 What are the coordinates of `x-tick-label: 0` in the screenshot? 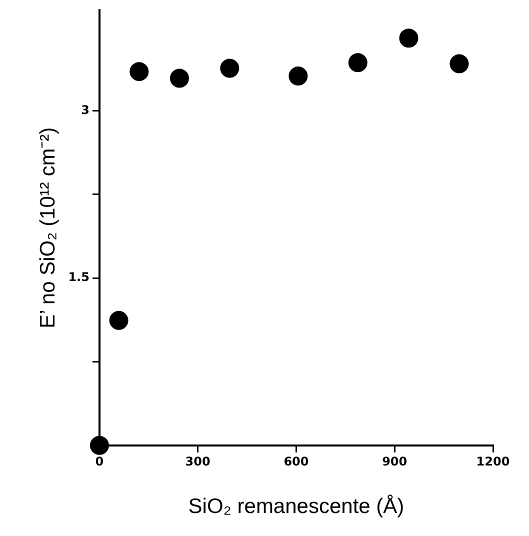 It's located at (99, 461).